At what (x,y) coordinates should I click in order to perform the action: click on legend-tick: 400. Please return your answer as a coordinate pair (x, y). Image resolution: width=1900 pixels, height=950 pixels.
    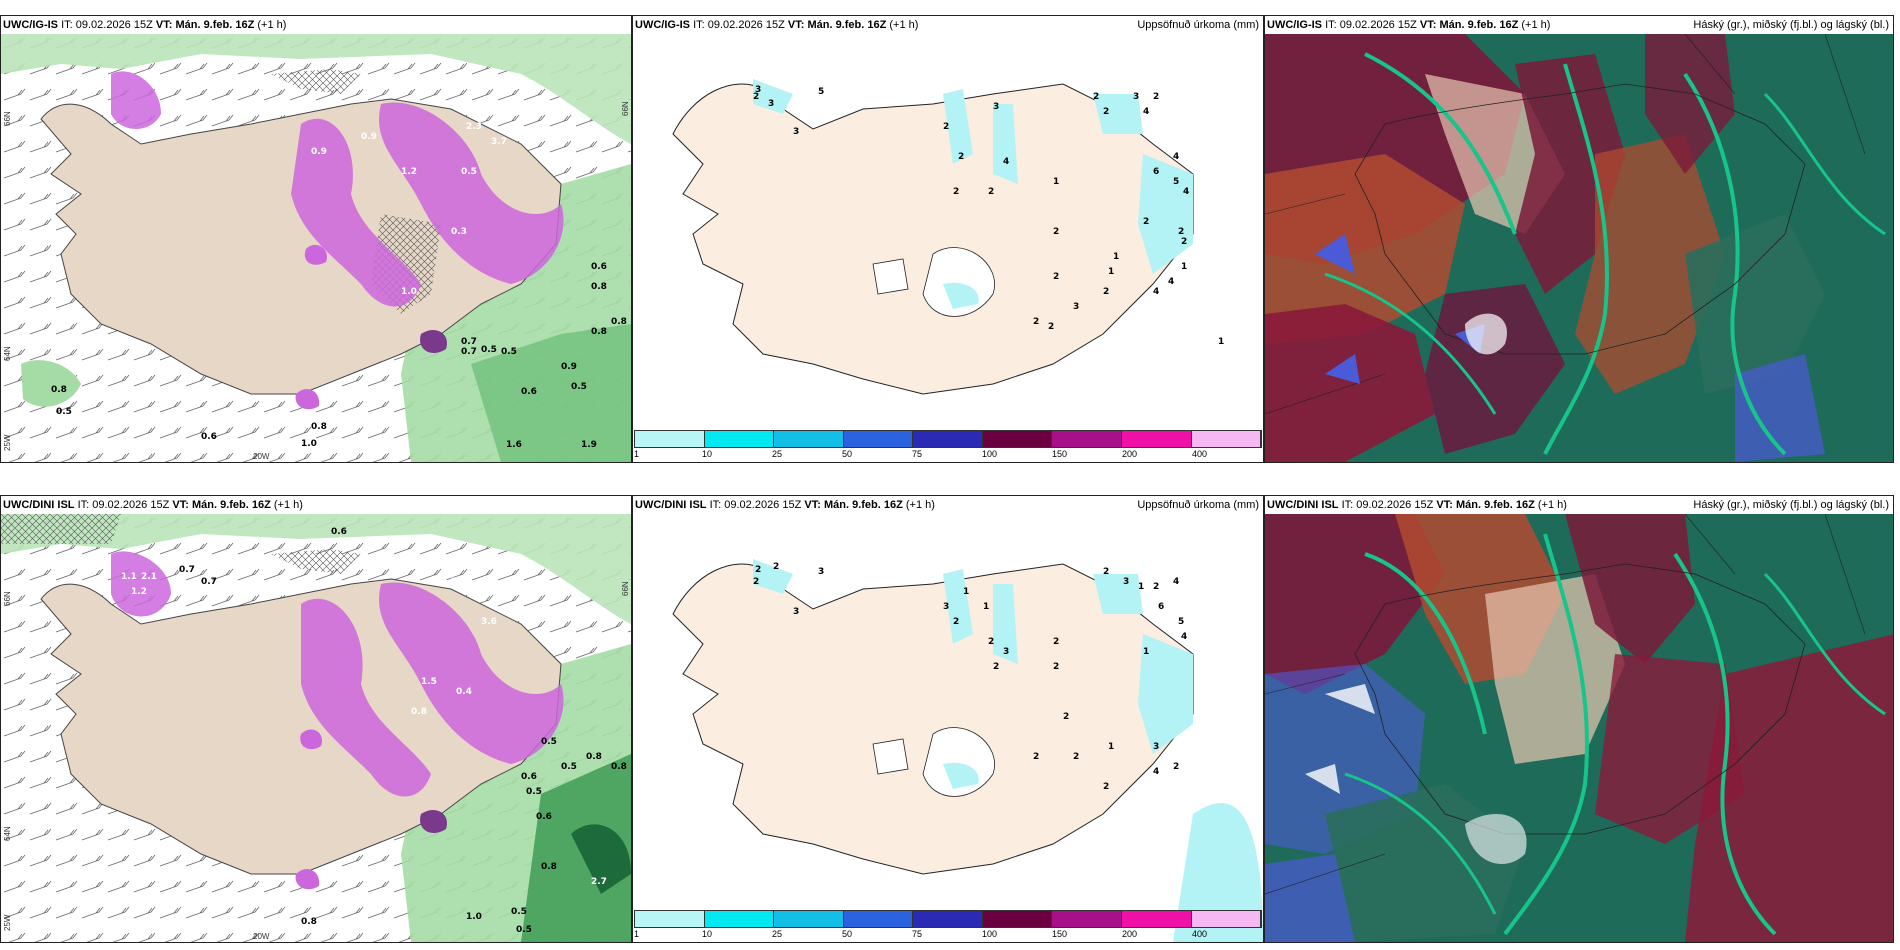
    Looking at the image, I should click on (1200, 934).